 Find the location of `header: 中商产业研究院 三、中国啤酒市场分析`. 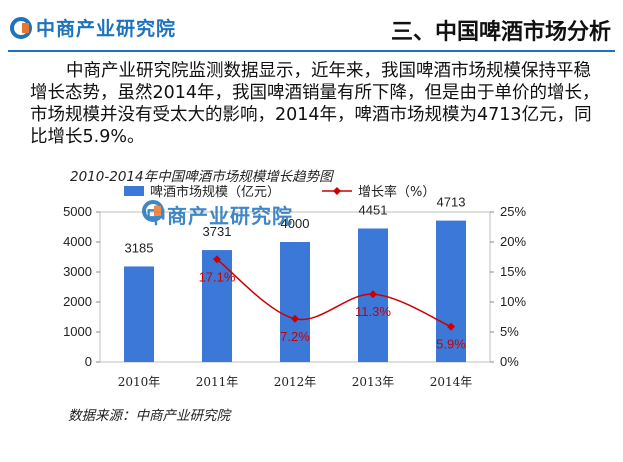

header: 中商产业研究院 三、中国啤酒市场分析 is located at coordinates (311, 26).